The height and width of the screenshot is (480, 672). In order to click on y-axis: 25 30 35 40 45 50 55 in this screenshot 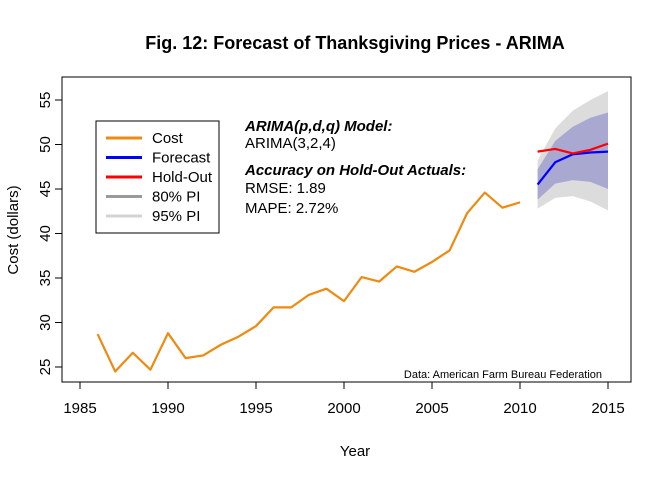, I will do `click(50, 234)`.